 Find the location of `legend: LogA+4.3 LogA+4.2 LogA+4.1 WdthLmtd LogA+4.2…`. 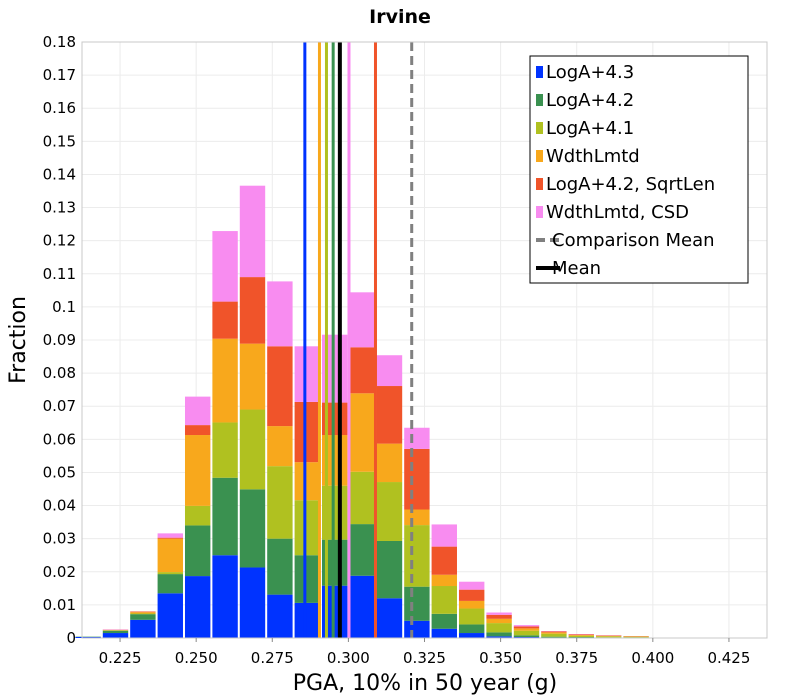

legend: LogA+4.3 LogA+4.2 LogA+4.1 WdthLmtd LogA+4.2… is located at coordinates (639, 169).